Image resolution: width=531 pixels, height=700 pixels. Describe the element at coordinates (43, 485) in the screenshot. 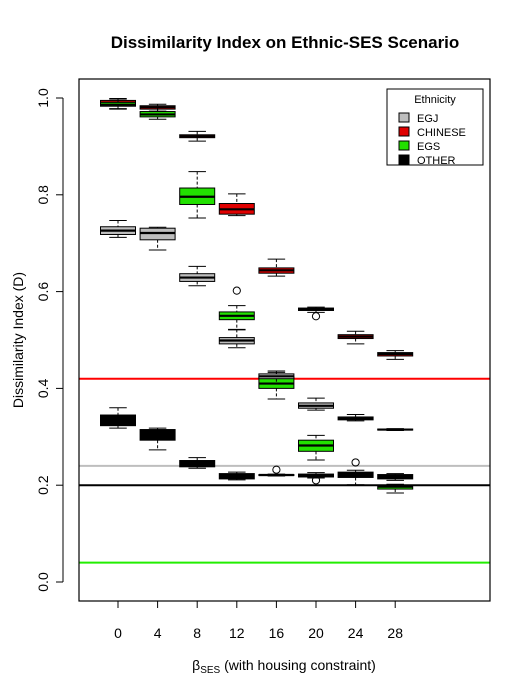

I see `y-tick-label: 0.2` at that location.